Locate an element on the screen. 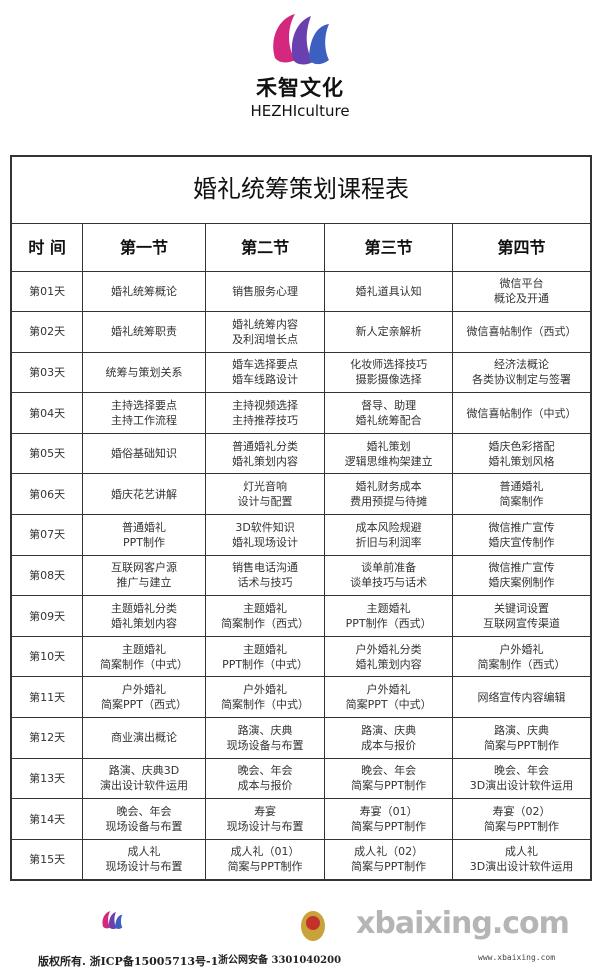  column-header: 第一节 is located at coordinates (144, 247).